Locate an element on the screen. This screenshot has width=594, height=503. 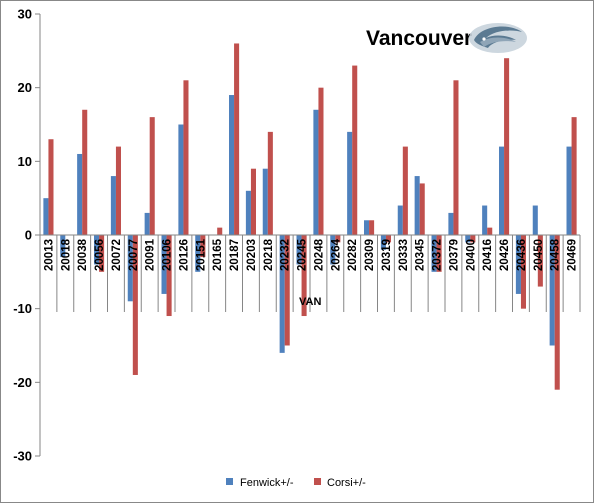
x-category-label: 20187 is located at coordinates (235, 255).